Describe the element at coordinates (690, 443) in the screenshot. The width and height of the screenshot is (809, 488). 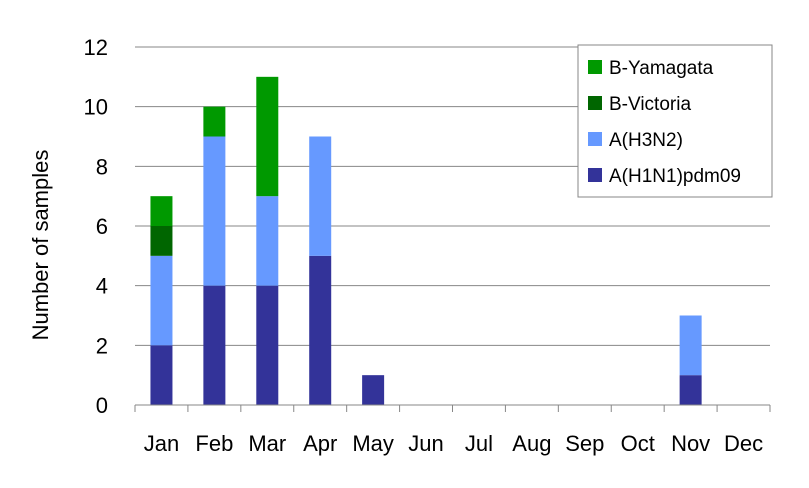
I see `x-tick-label: Nov` at that location.